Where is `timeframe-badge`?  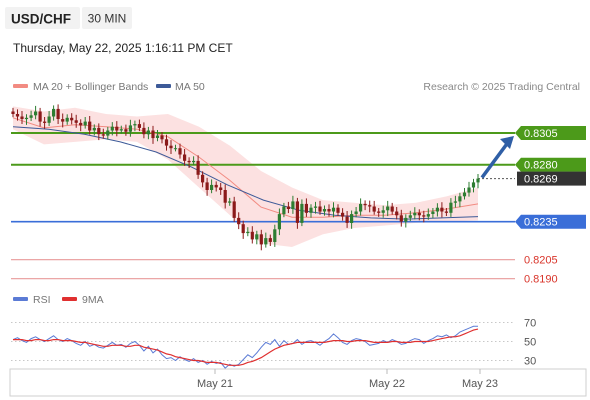 timeframe-badge is located at coordinates (107, 18).